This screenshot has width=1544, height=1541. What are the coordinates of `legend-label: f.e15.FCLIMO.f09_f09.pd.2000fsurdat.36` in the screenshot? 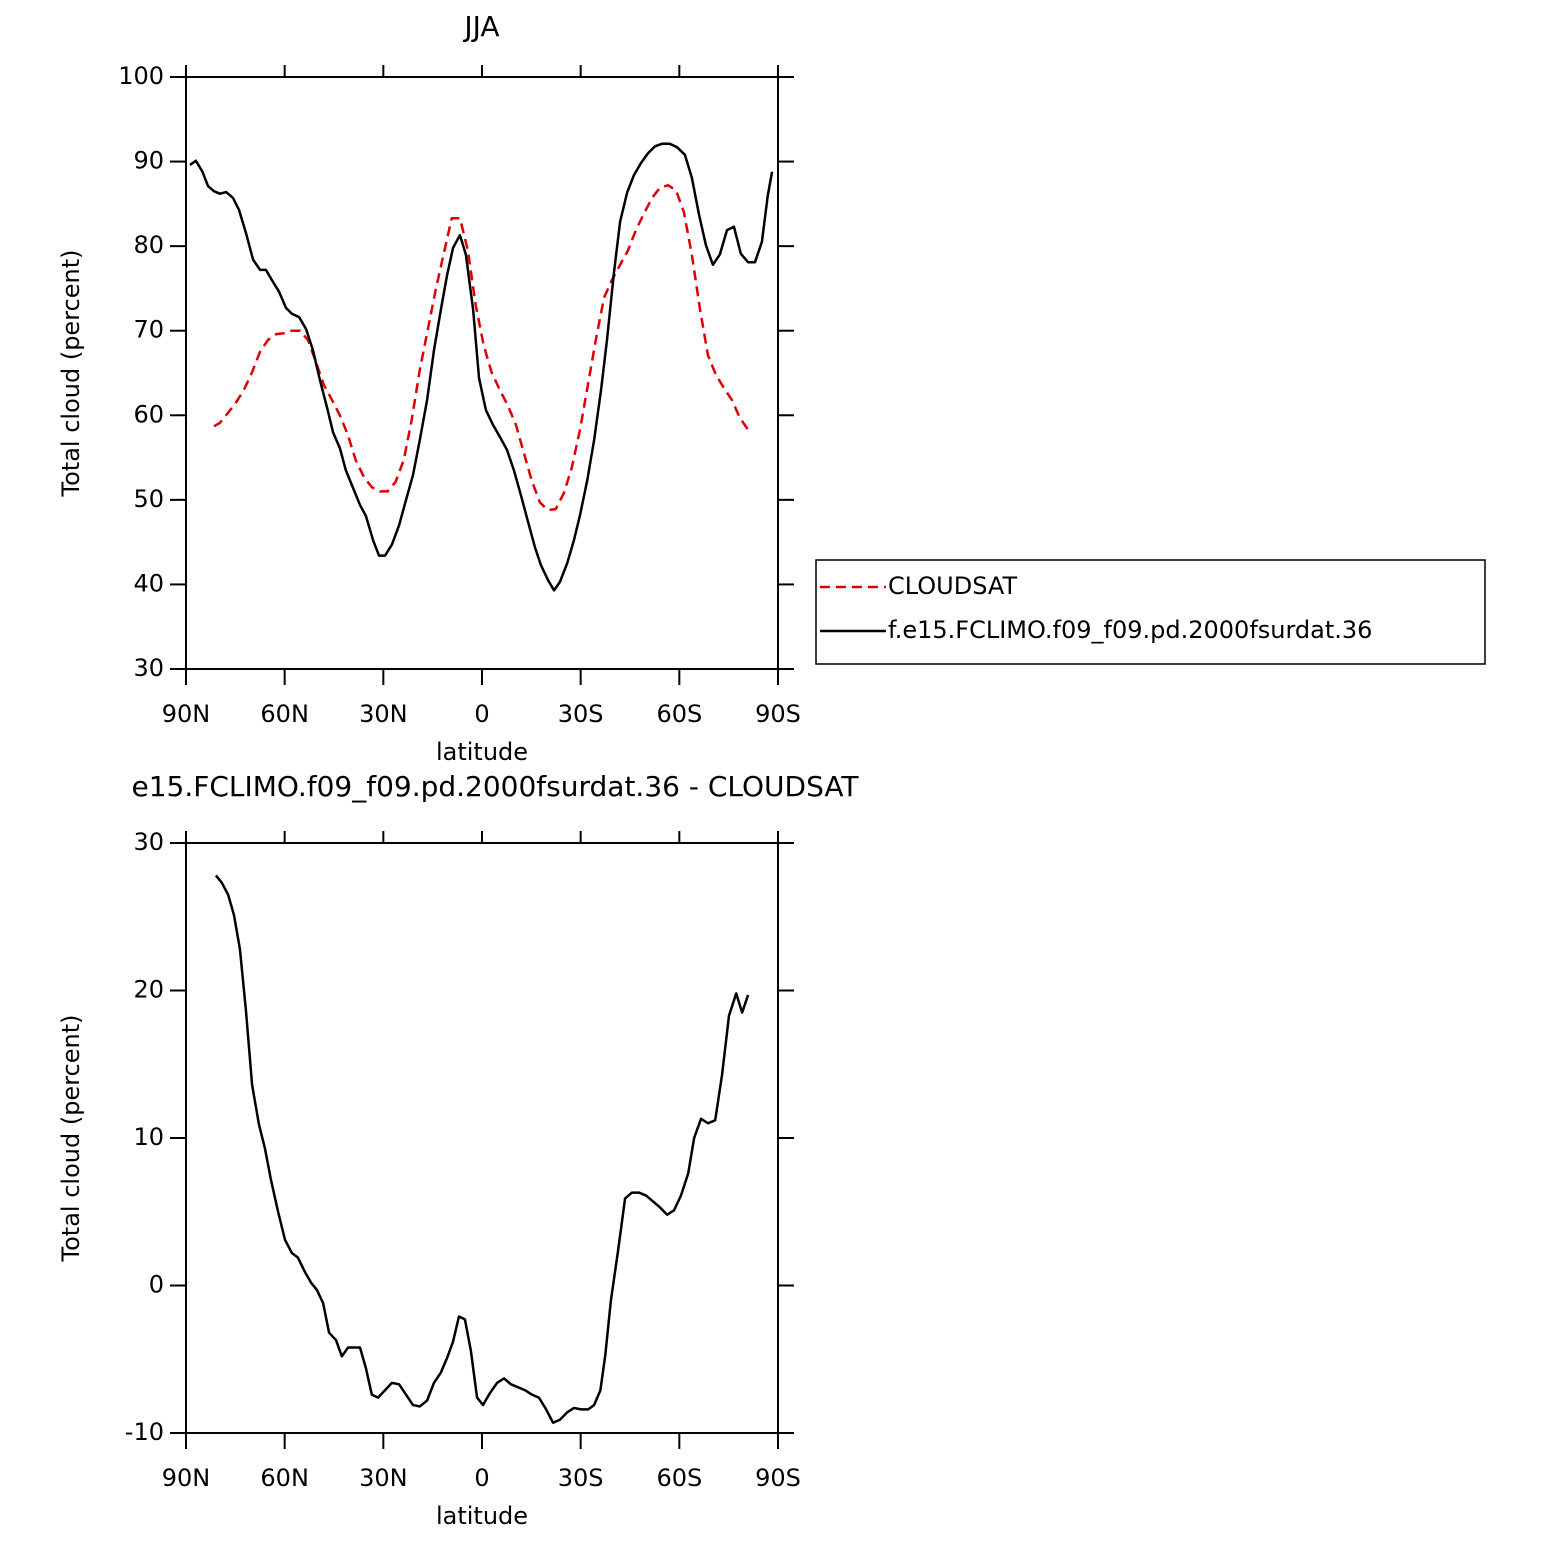 It's located at (1130, 630).